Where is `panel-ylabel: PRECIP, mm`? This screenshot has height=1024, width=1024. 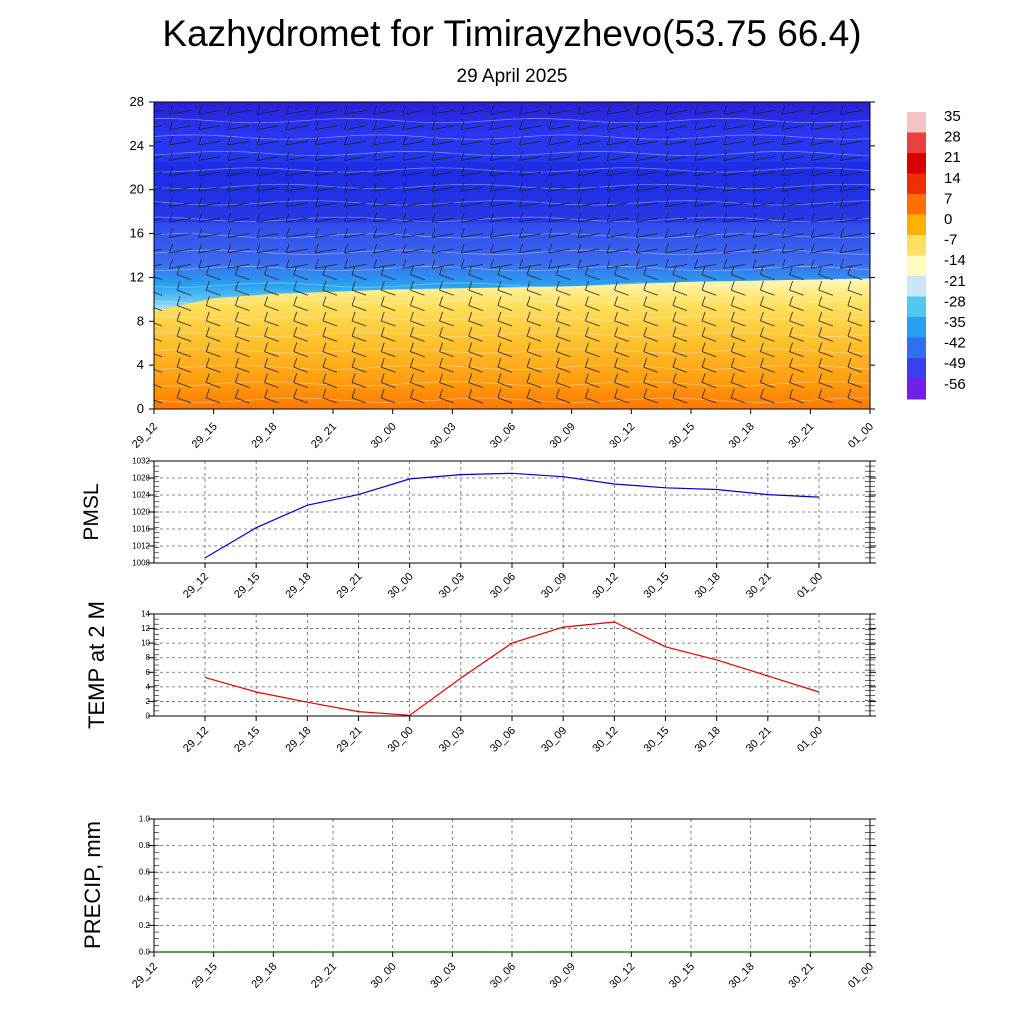 panel-ylabel: PRECIP, mm is located at coordinates (92, 885).